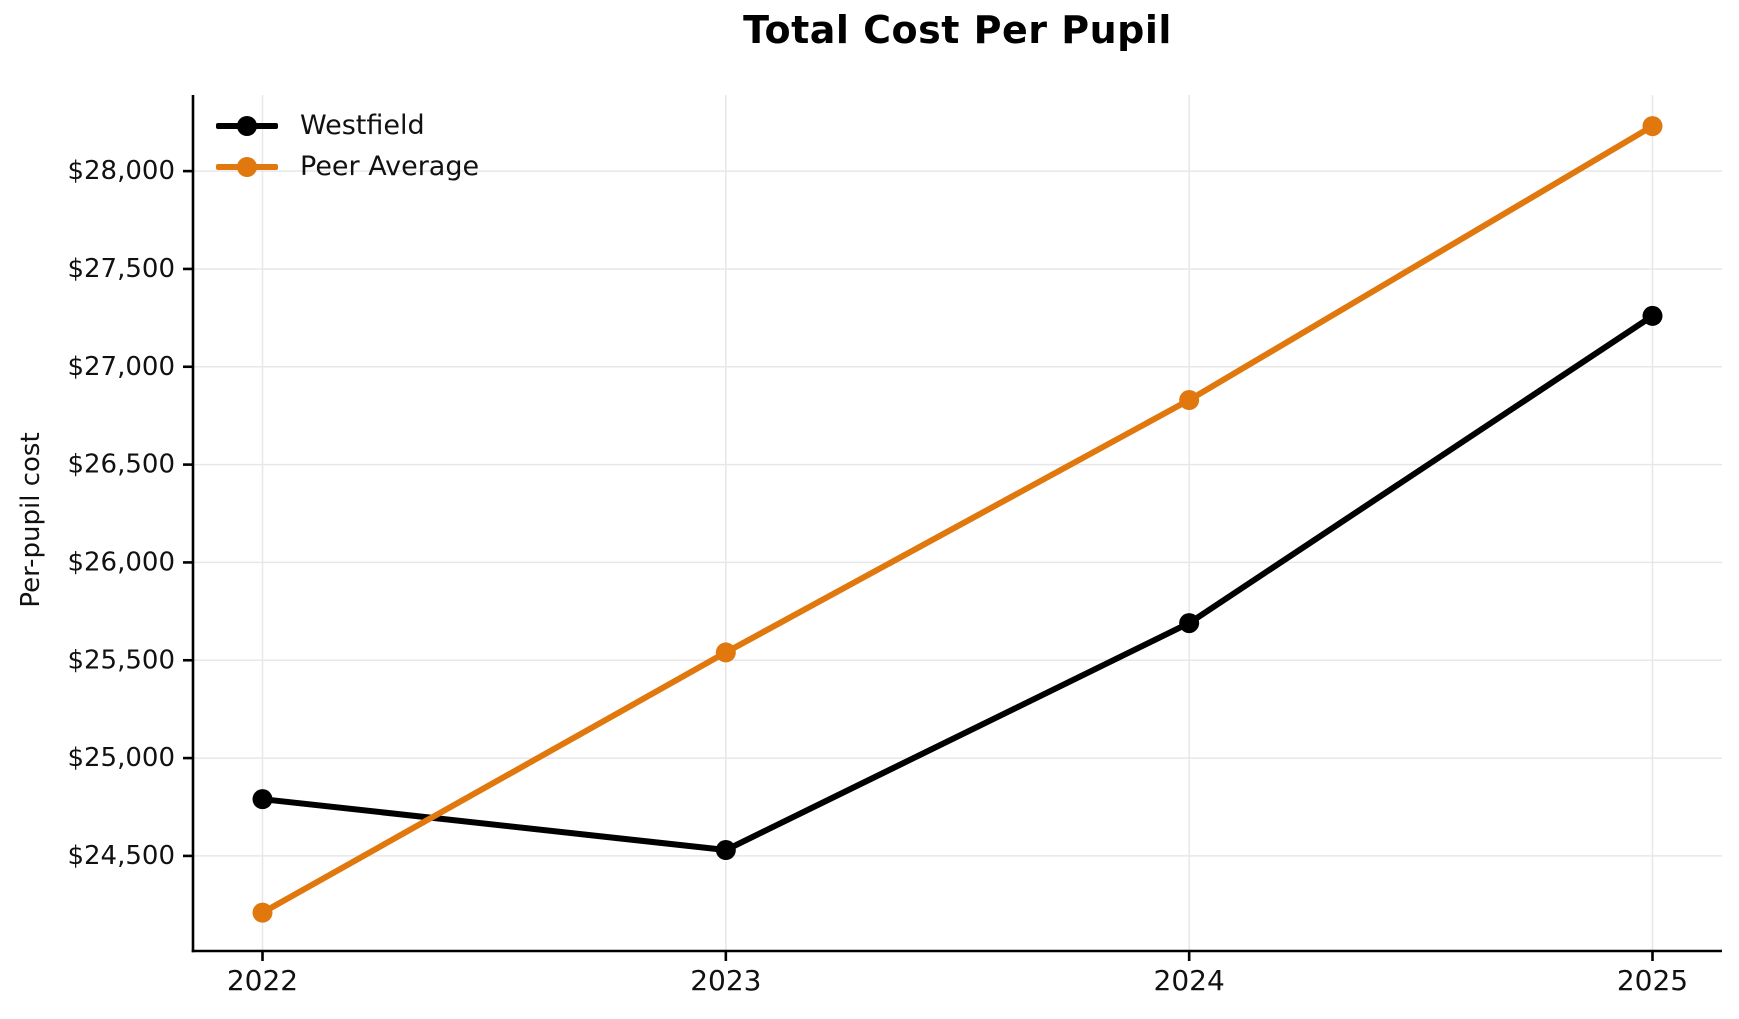 The width and height of the screenshot is (1739, 1019). I want to click on legend-item-peer-average: Peer Average, so click(347, 166).